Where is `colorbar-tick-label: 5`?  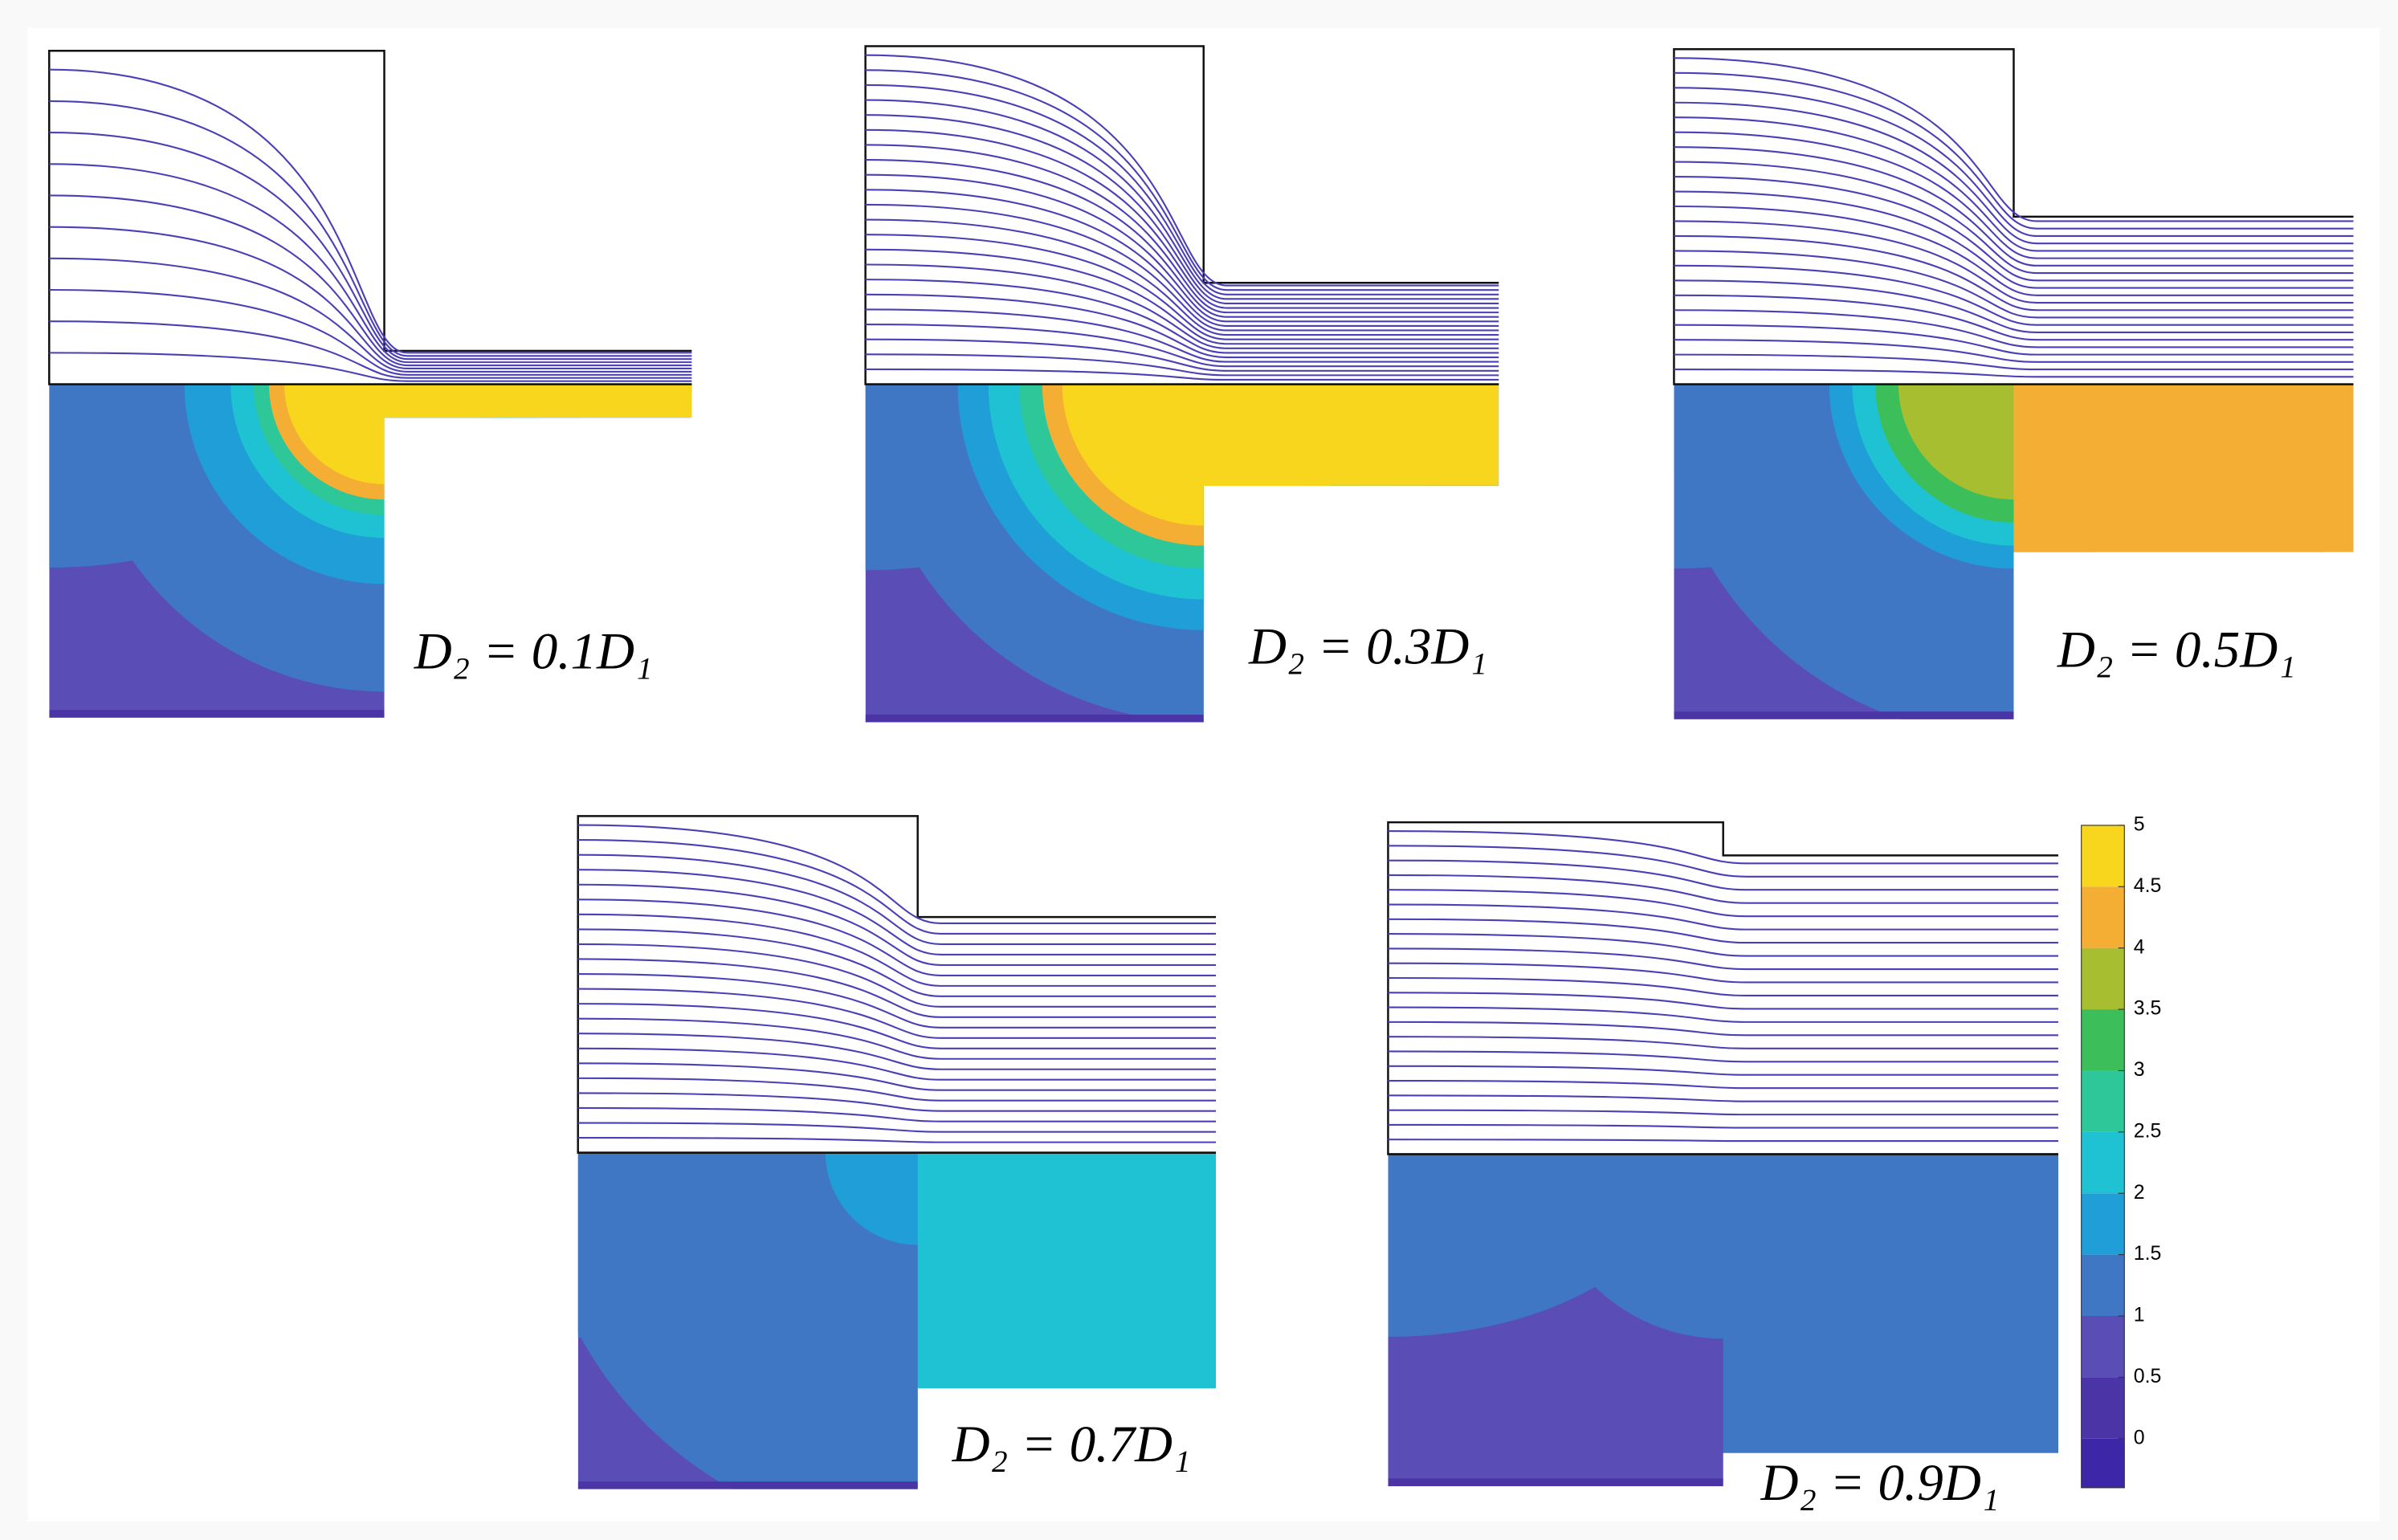
colorbar-tick-label: 5 is located at coordinates (2139, 824).